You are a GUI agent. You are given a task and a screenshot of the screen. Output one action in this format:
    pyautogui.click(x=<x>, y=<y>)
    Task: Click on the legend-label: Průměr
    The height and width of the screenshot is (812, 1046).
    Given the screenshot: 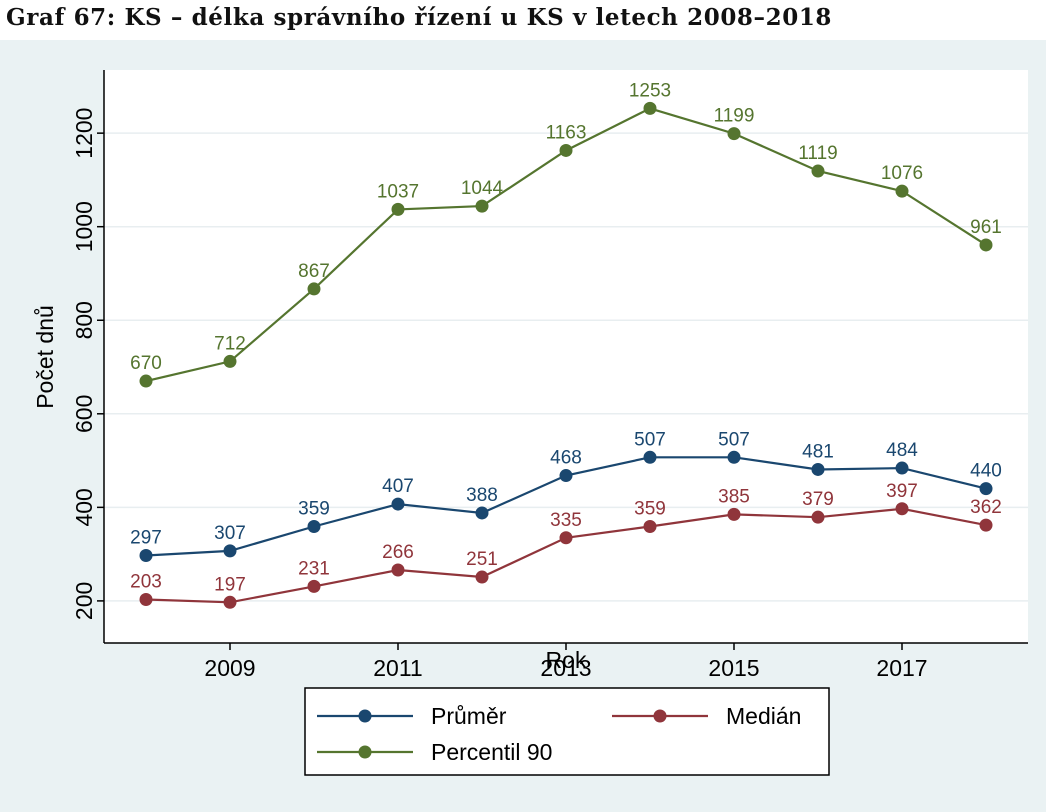 What is the action you would take?
    pyautogui.click(x=469, y=716)
    